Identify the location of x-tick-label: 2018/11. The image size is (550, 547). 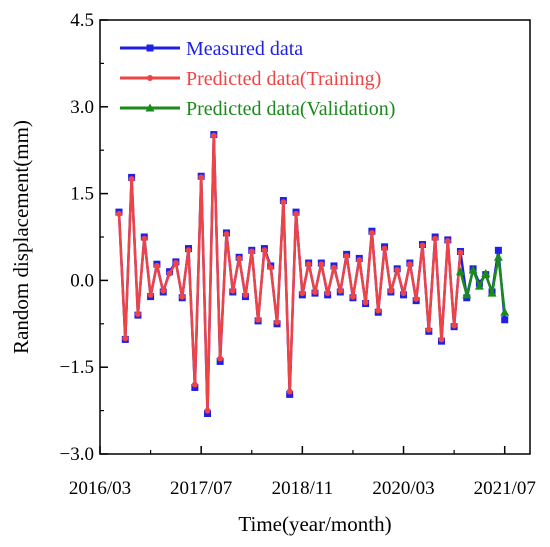
(303, 488).